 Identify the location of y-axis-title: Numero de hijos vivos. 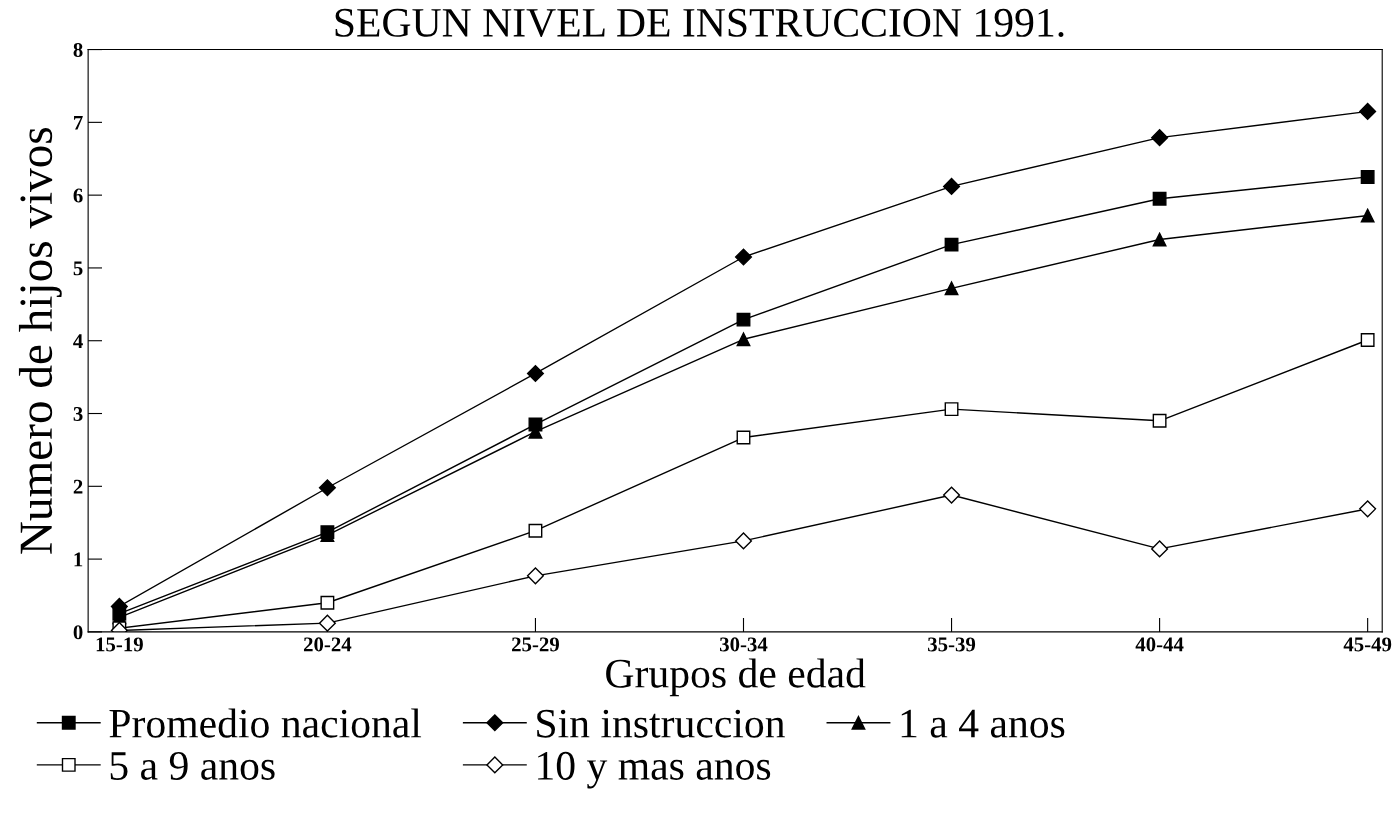
(40, 340).